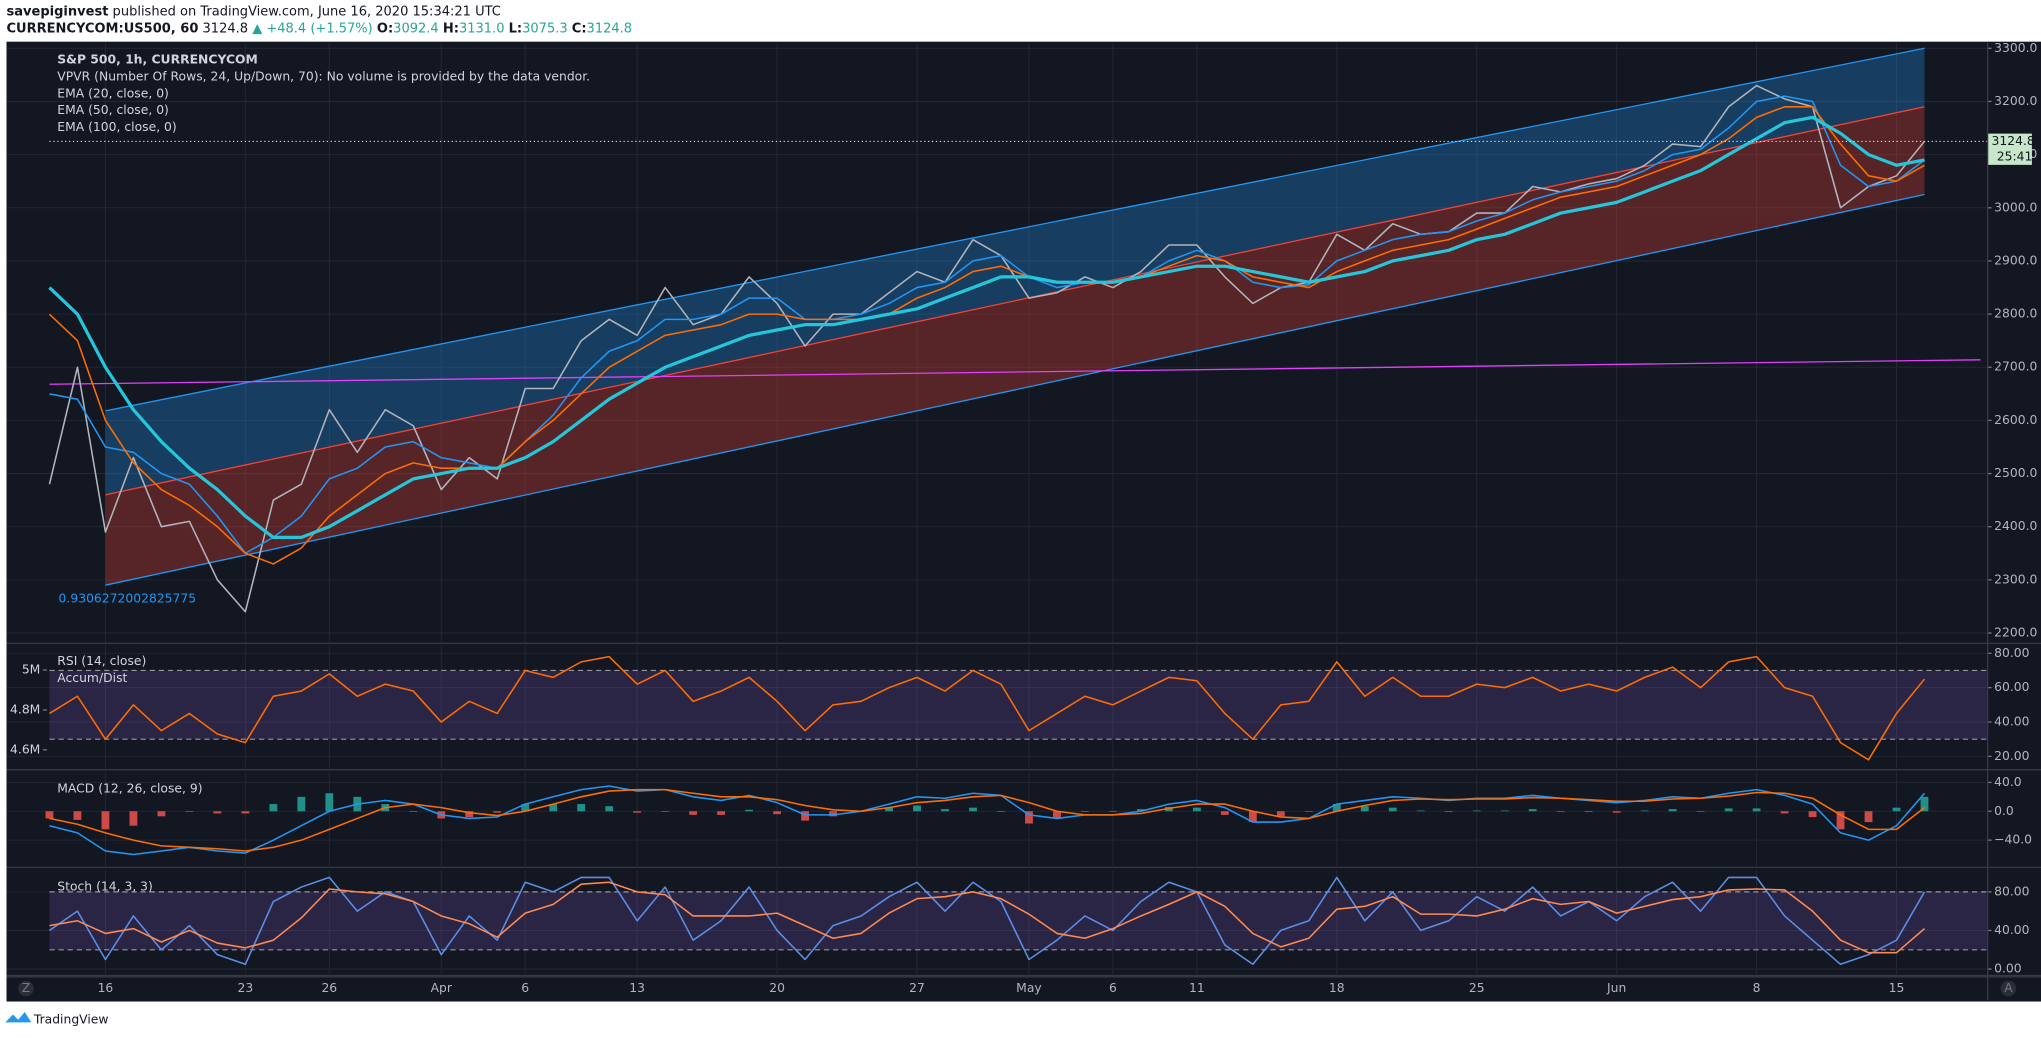 The width and height of the screenshot is (2041, 1038). What do you see at coordinates (312, 28) in the screenshot?
I see `change: ▲ +48.4 (+1.57%)` at bounding box center [312, 28].